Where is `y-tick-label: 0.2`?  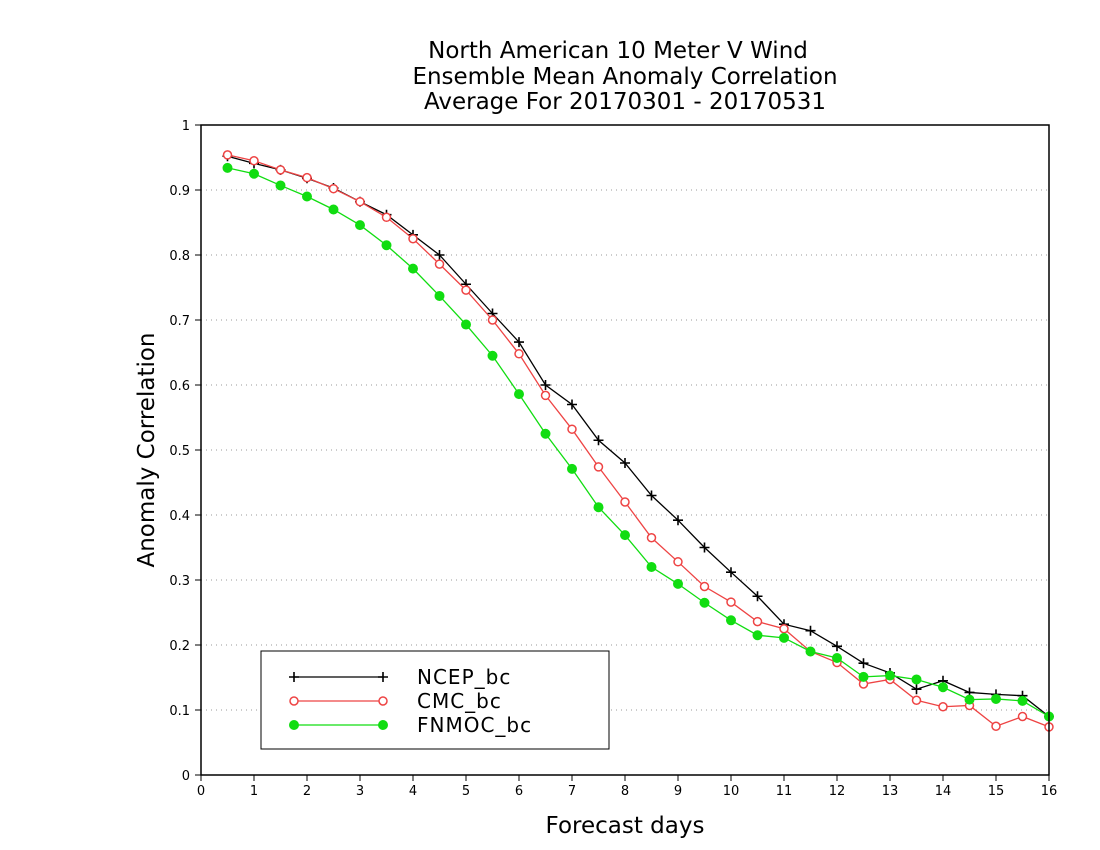 y-tick-label: 0.2 is located at coordinates (179, 646).